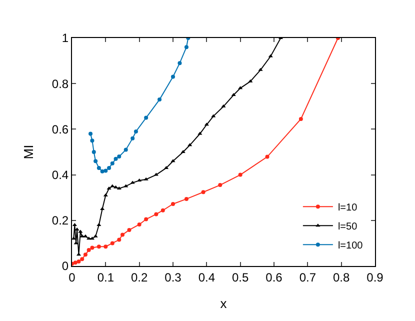 The image size is (415, 321). Describe the element at coordinates (139, 277) in the screenshot. I see `x-tick-label: 0.2` at that location.